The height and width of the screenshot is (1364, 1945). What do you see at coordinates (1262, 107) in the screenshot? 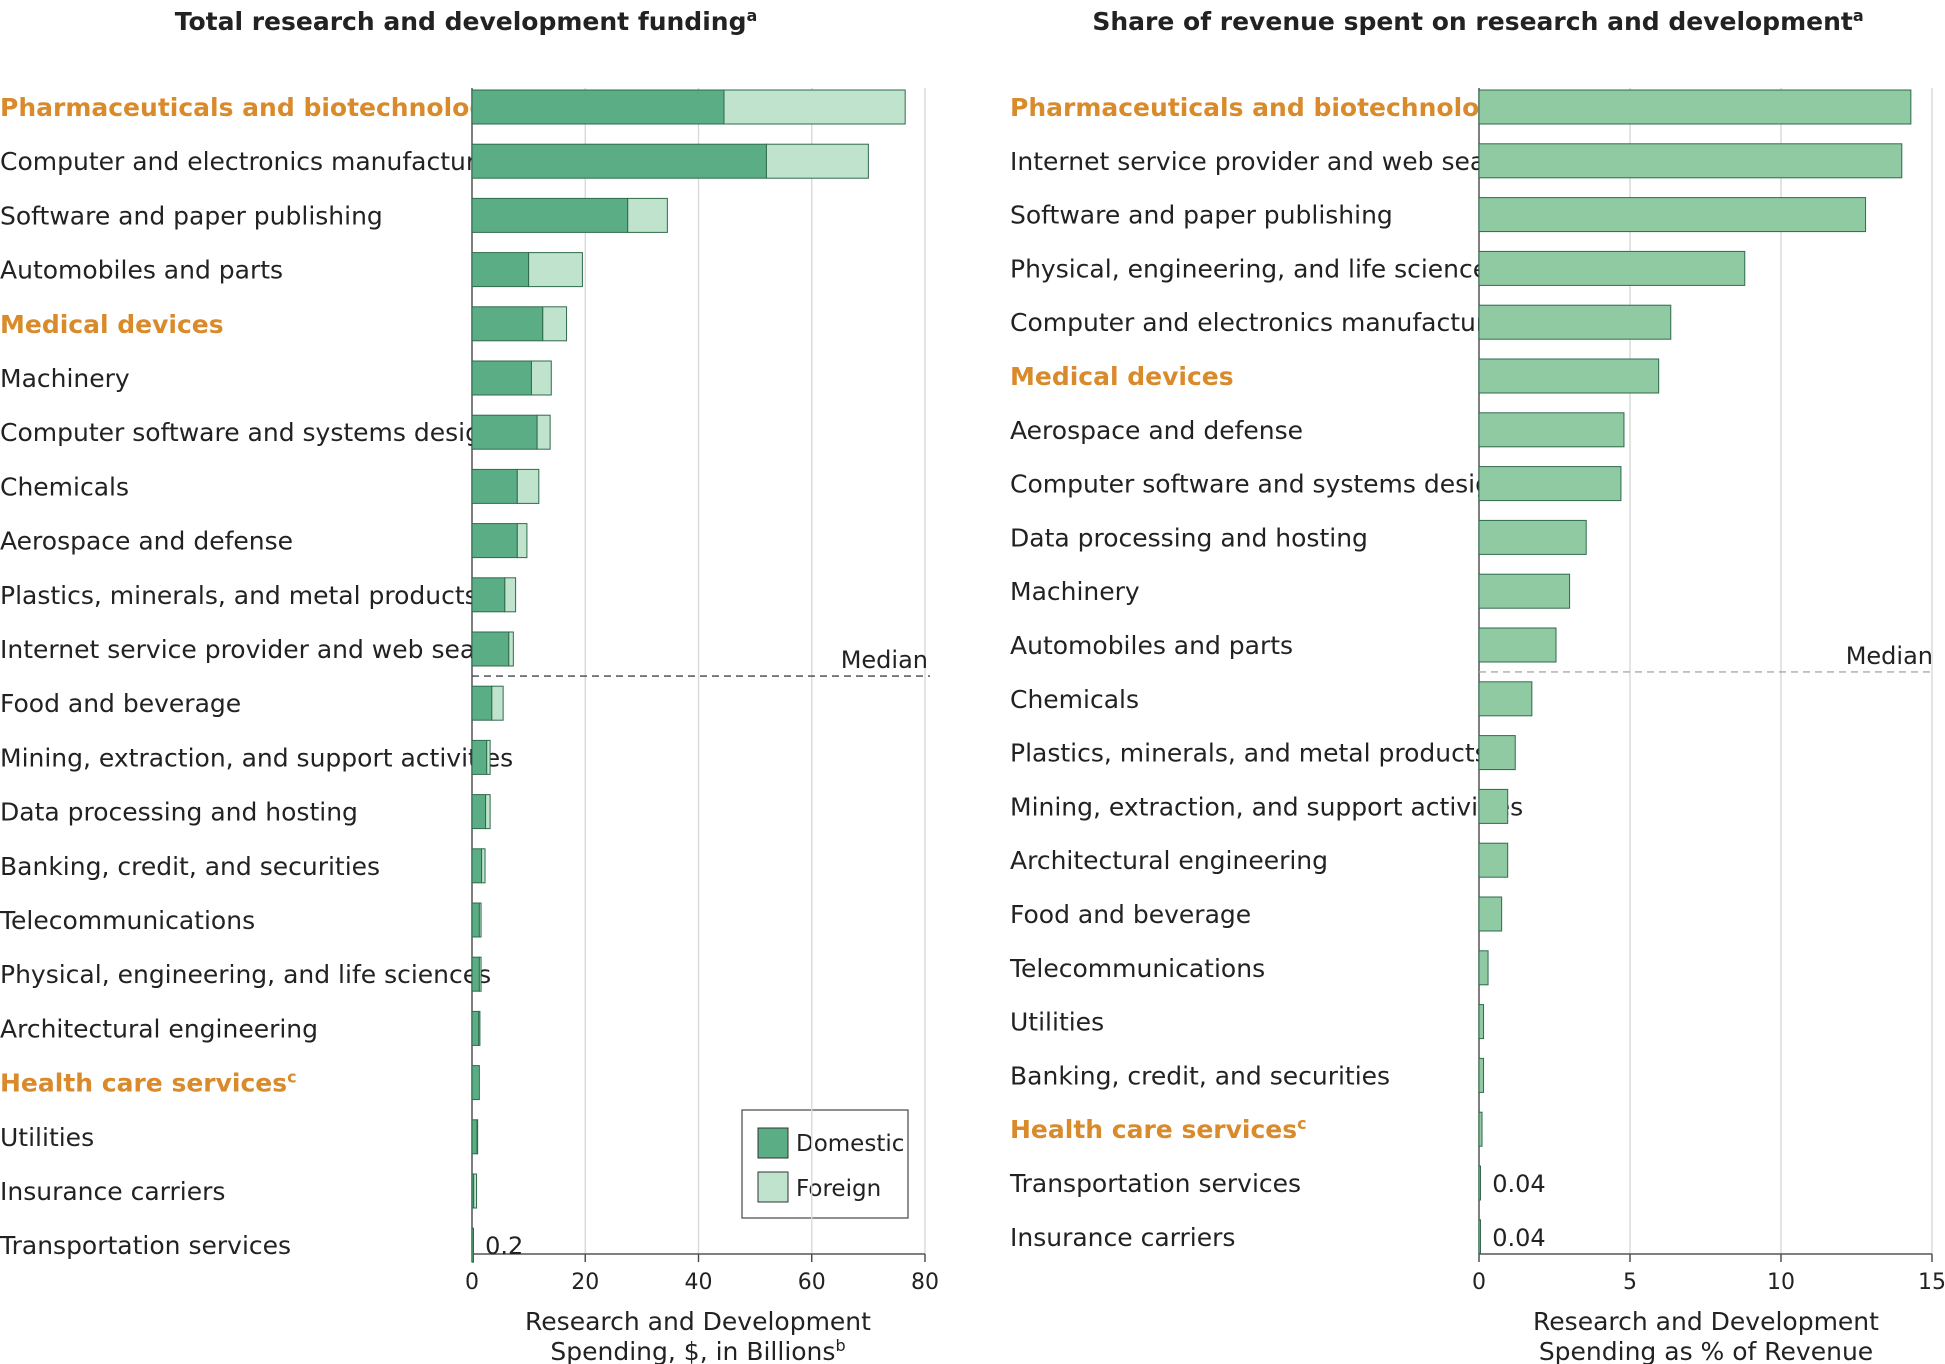
I see `right-category-label-pharmaceuticals-and-biotechnology: Pharmaceuticals and biotechnology` at bounding box center [1262, 107].